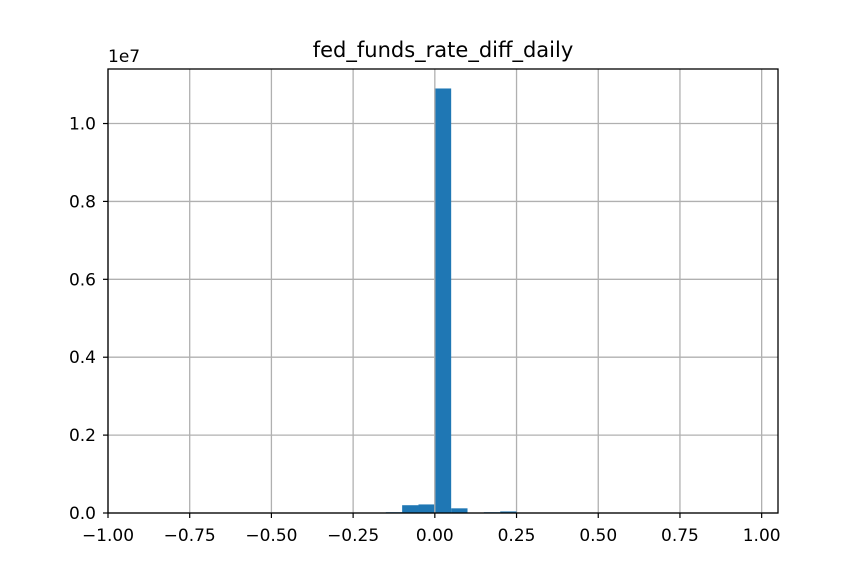 This screenshot has height=576, width=864. What do you see at coordinates (443, 50) in the screenshot?
I see `chart-title: fed_funds_rate_diff_daily` at bounding box center [443, 50].